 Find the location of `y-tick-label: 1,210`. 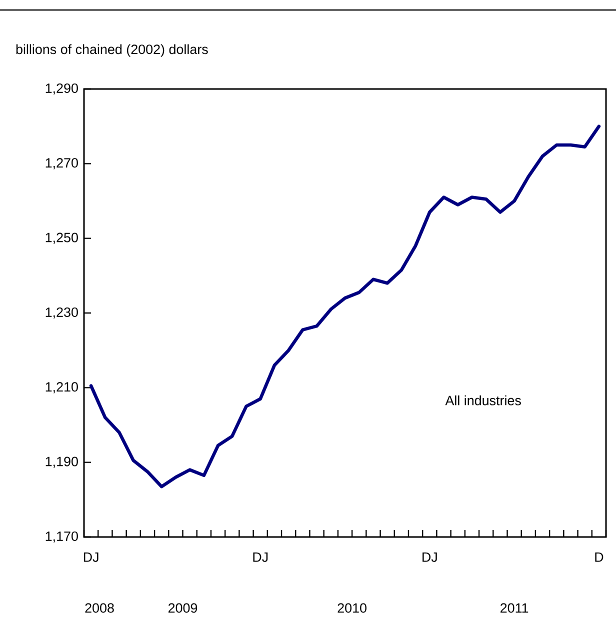

y-tick-label: 1,210 is located at coordinates (62, 388).